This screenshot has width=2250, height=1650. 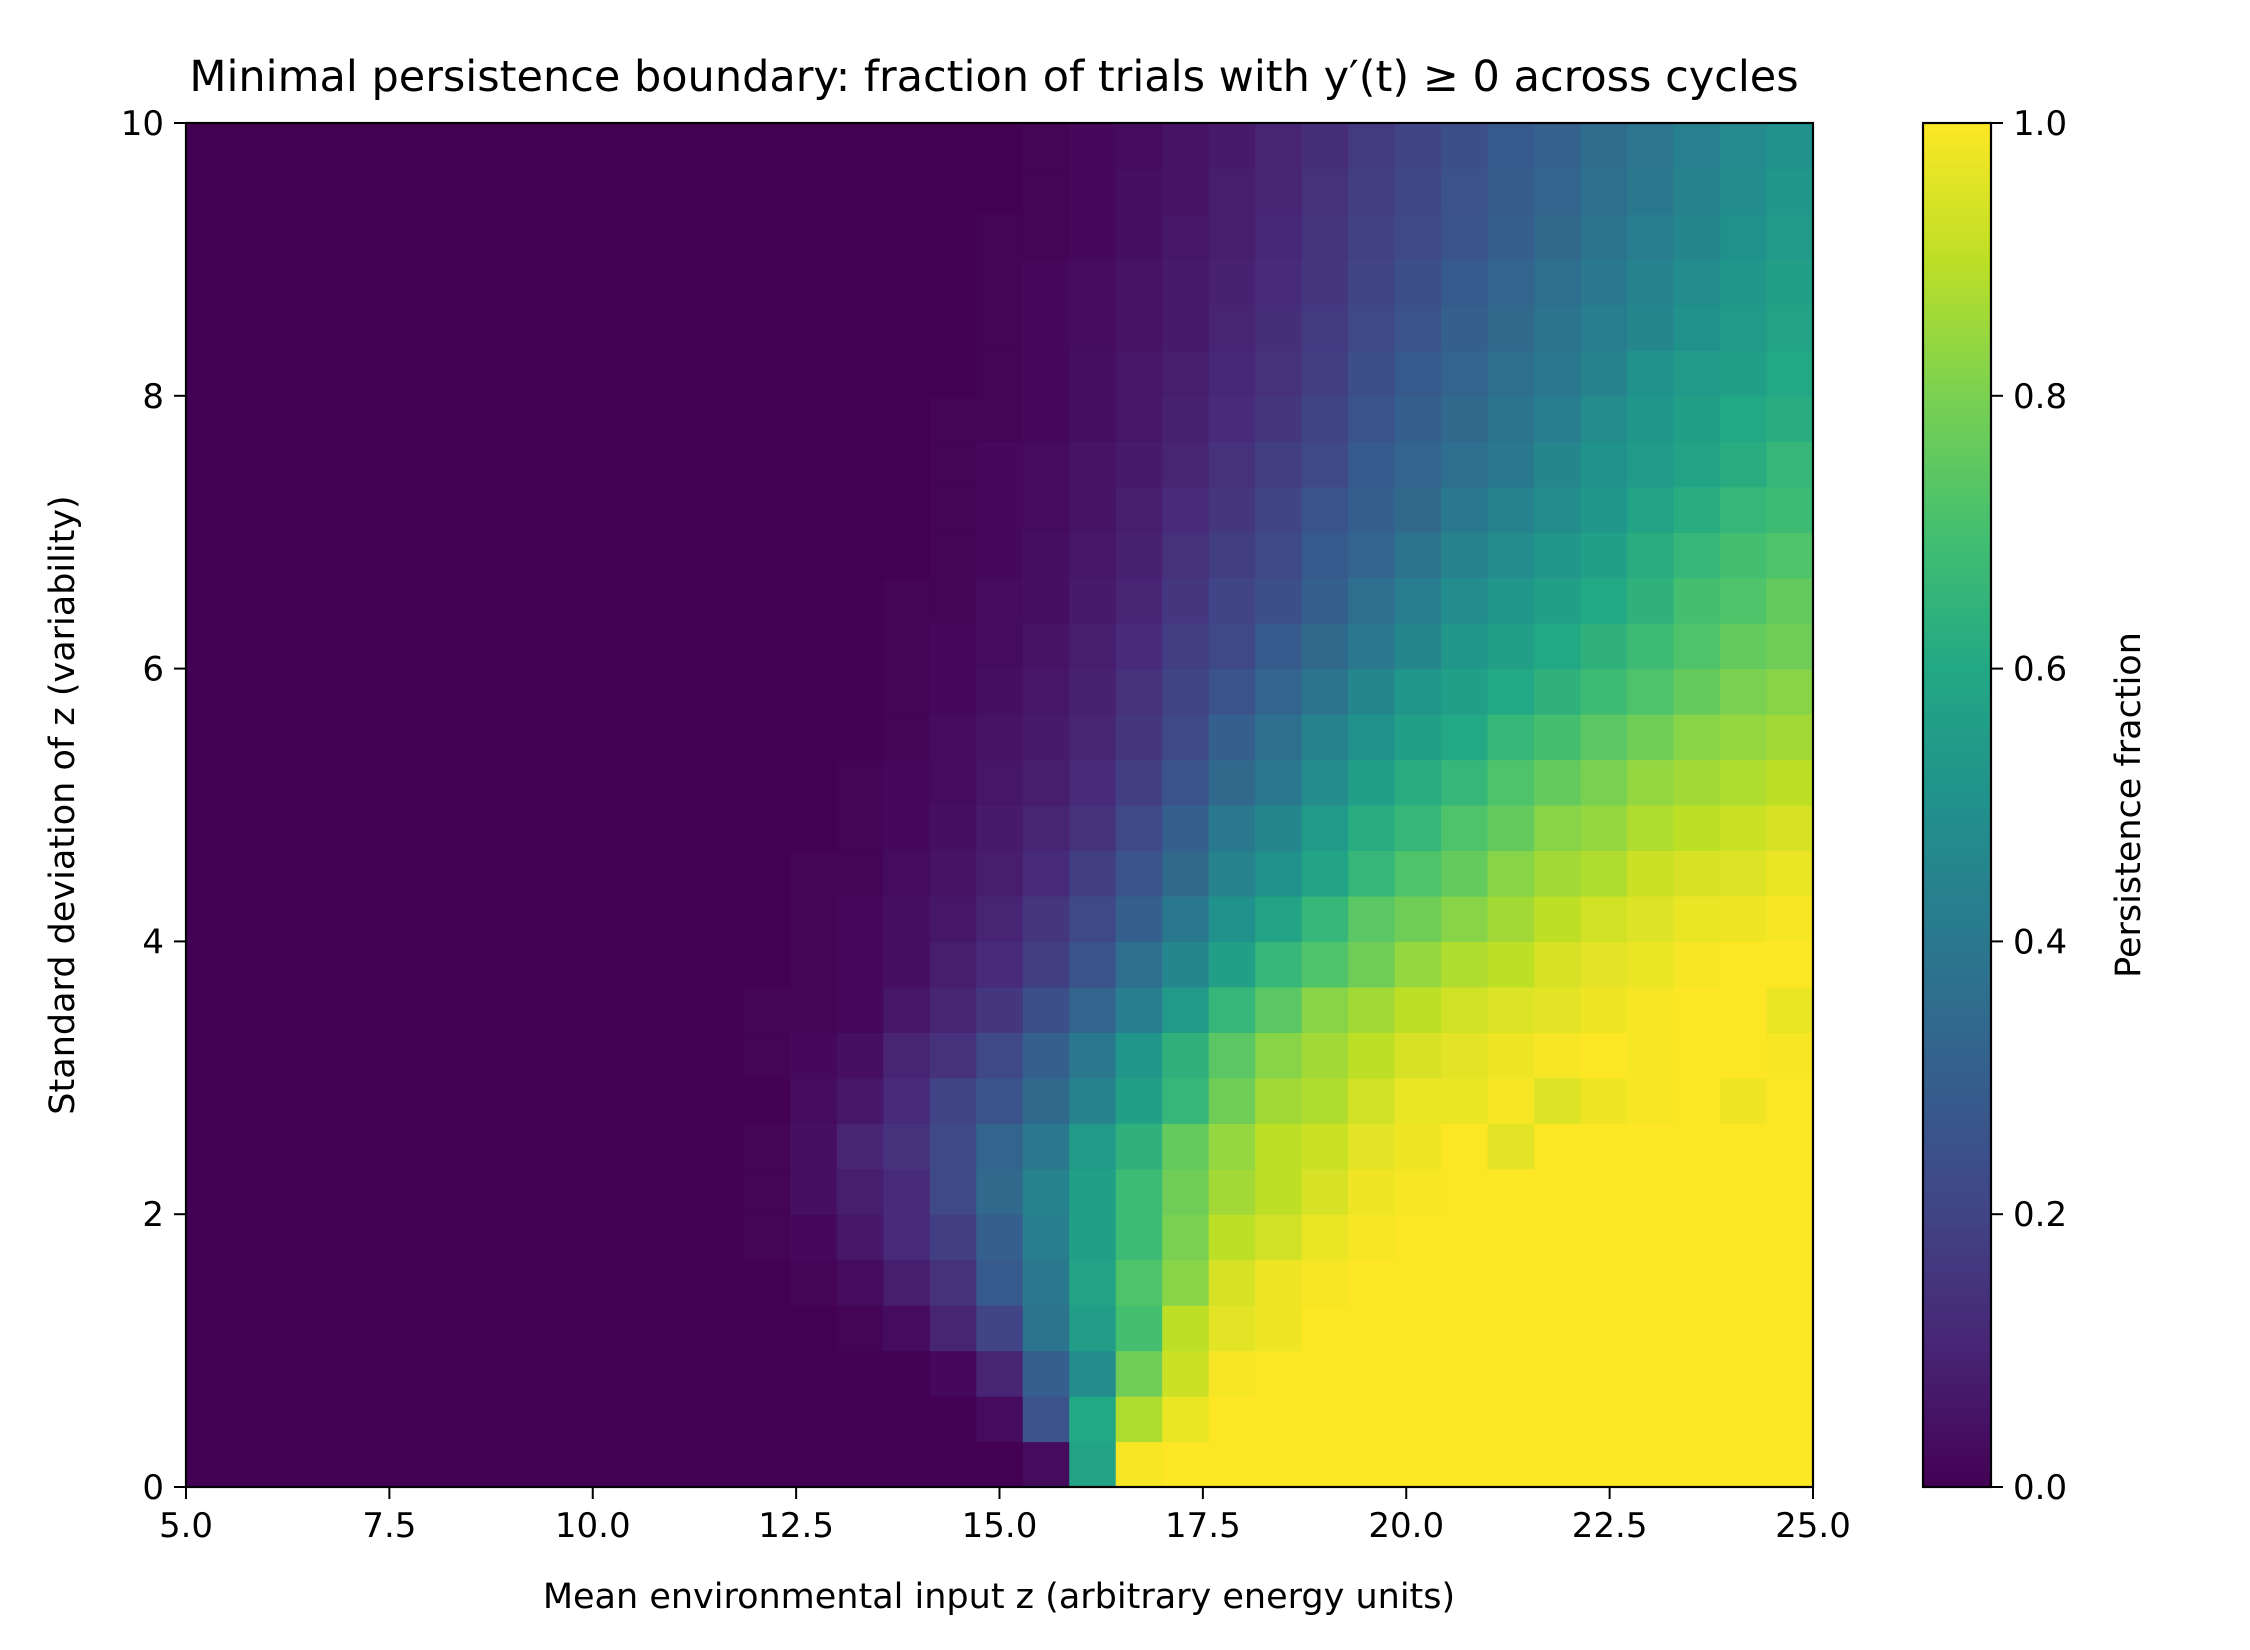 What do you see at coordinates (186, 1526) in the screenshot?
I see `x-tick-label: 5.0` at bounding box center [186, 1526].